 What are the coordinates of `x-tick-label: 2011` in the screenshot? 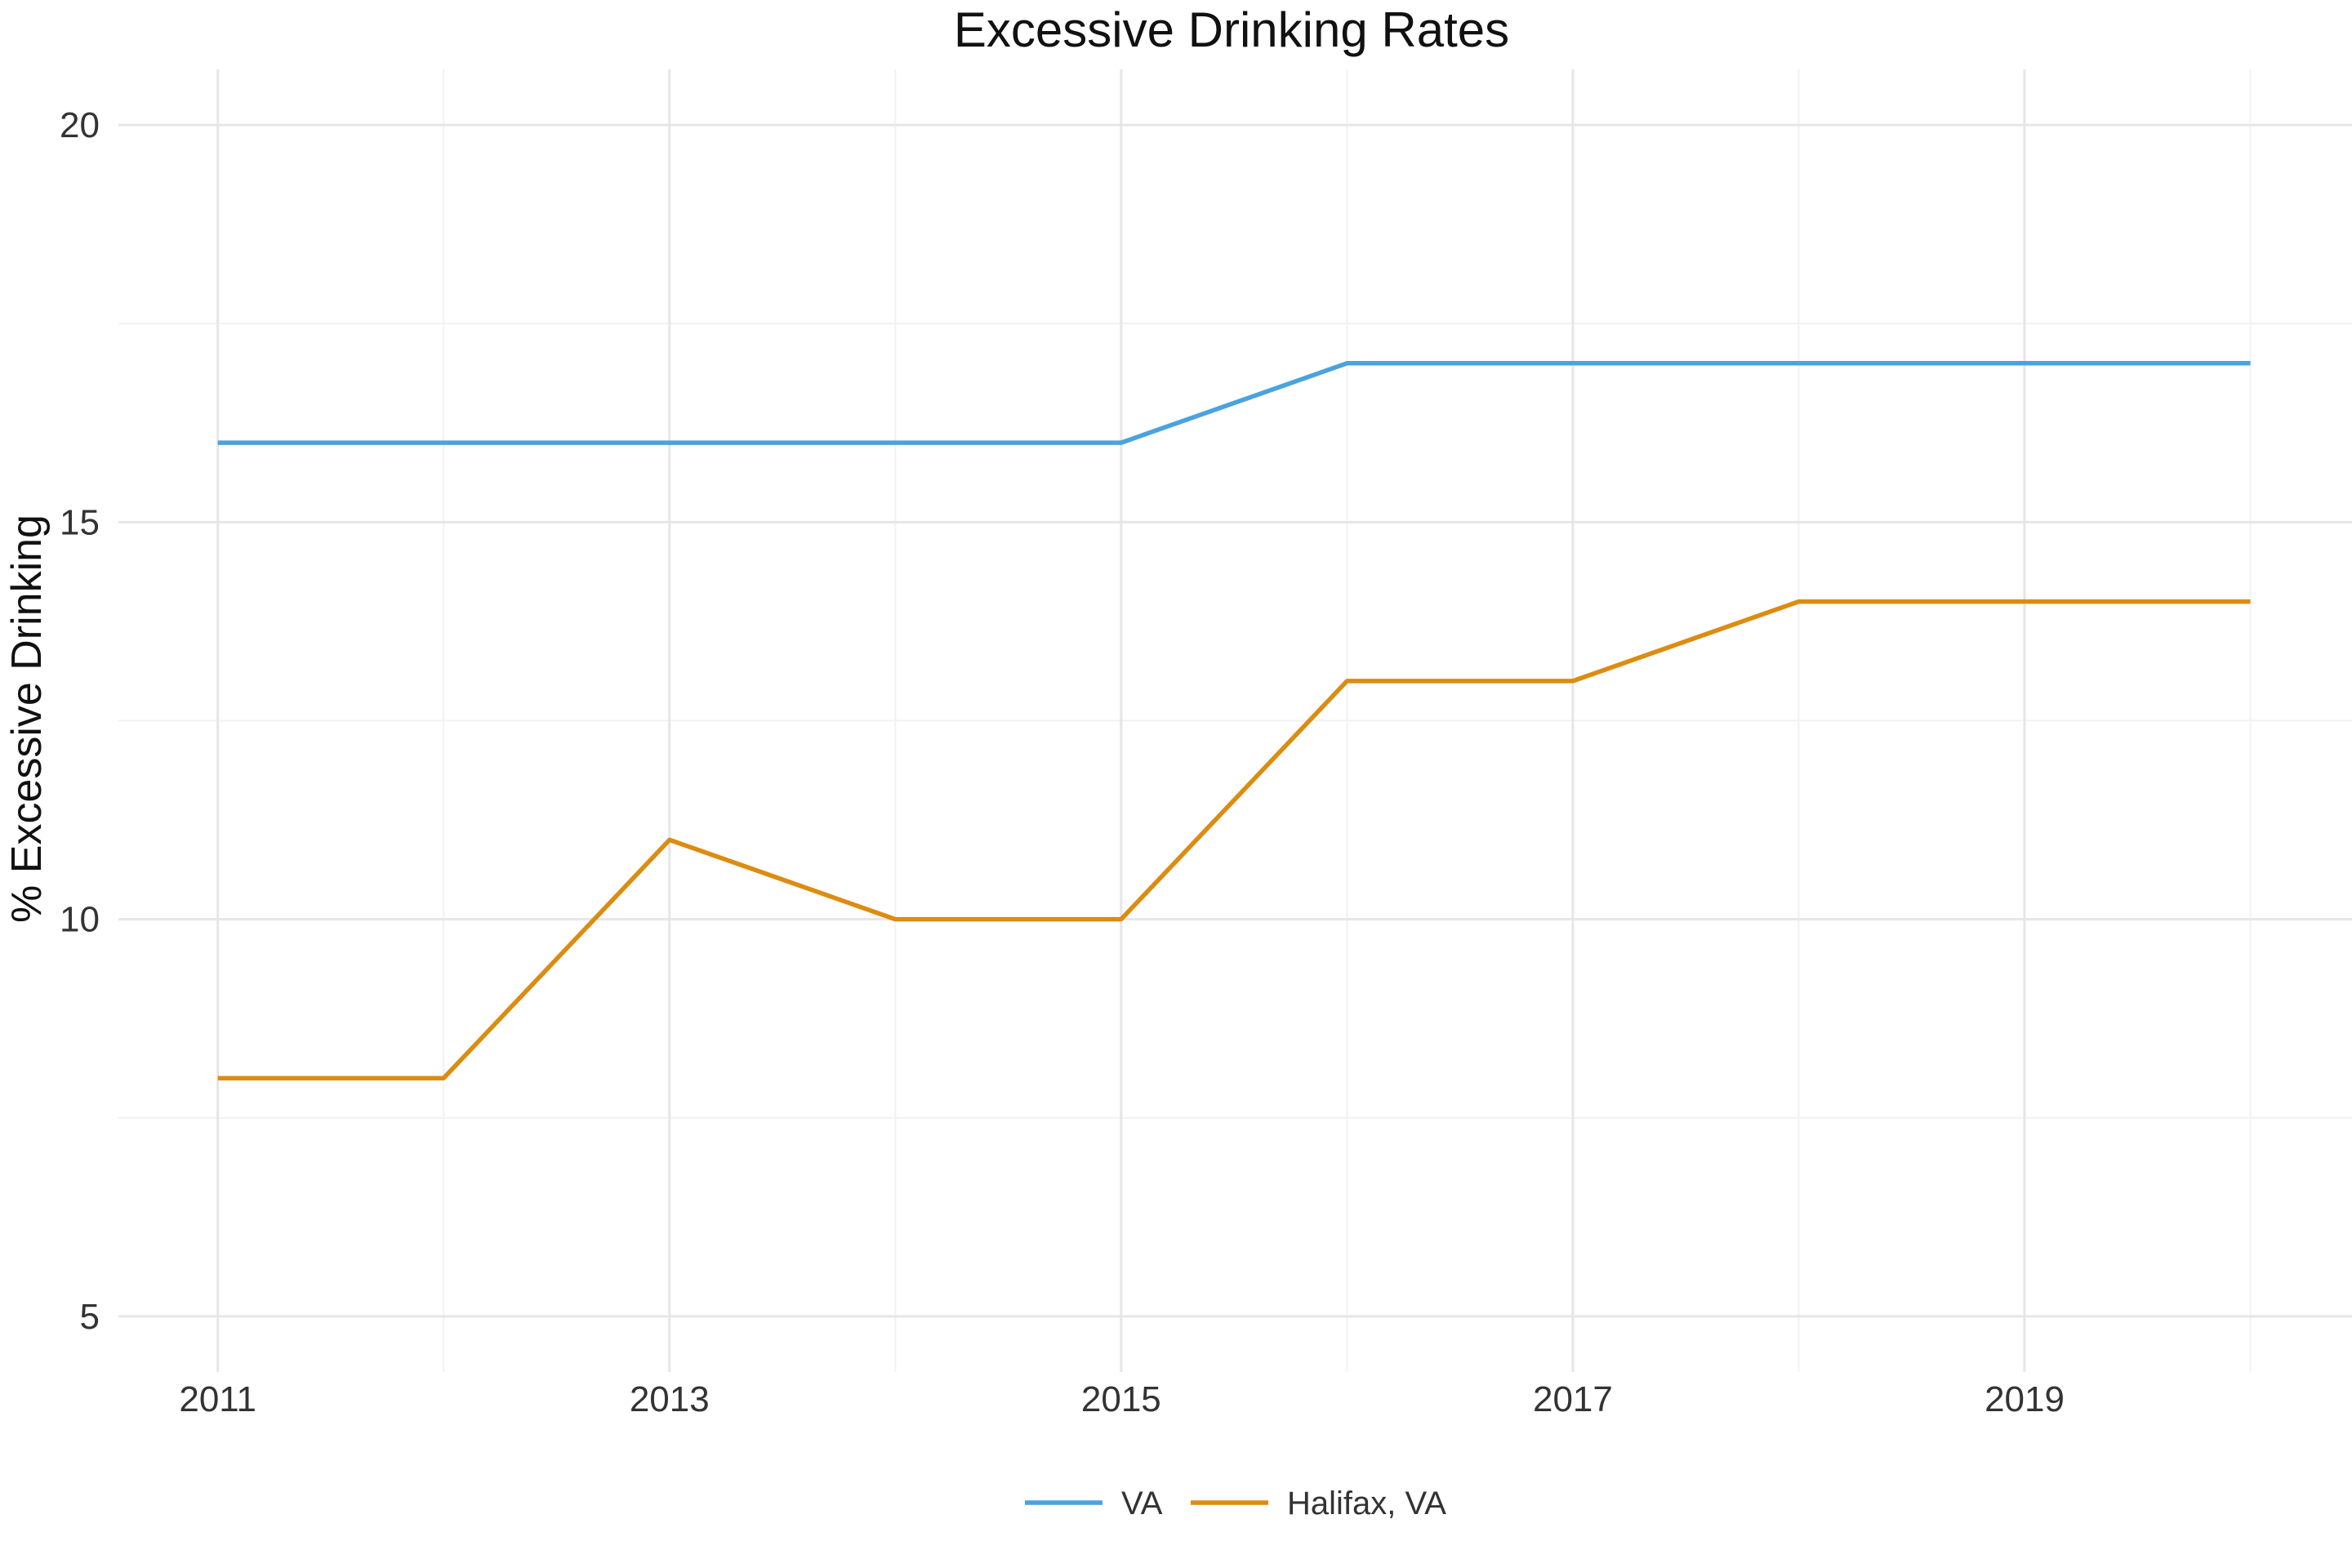 It's located at (217, 1399).